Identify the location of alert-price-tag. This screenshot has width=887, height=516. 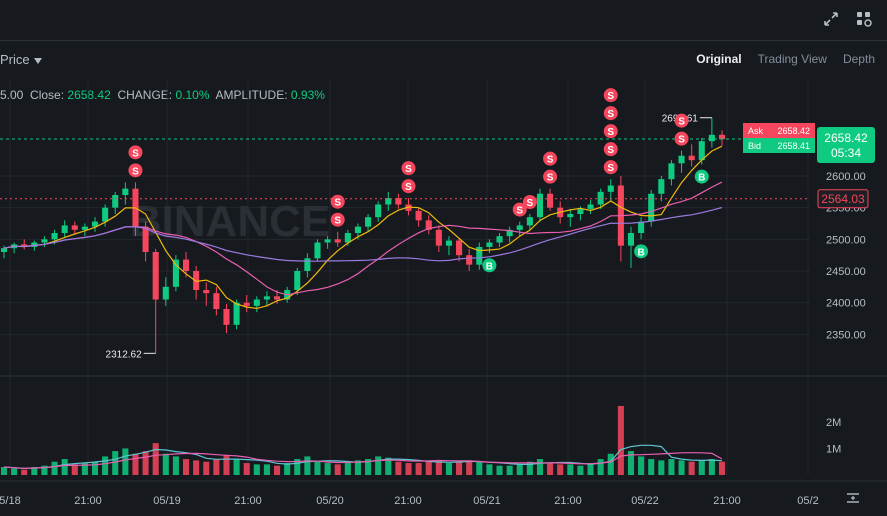
(843, 199).